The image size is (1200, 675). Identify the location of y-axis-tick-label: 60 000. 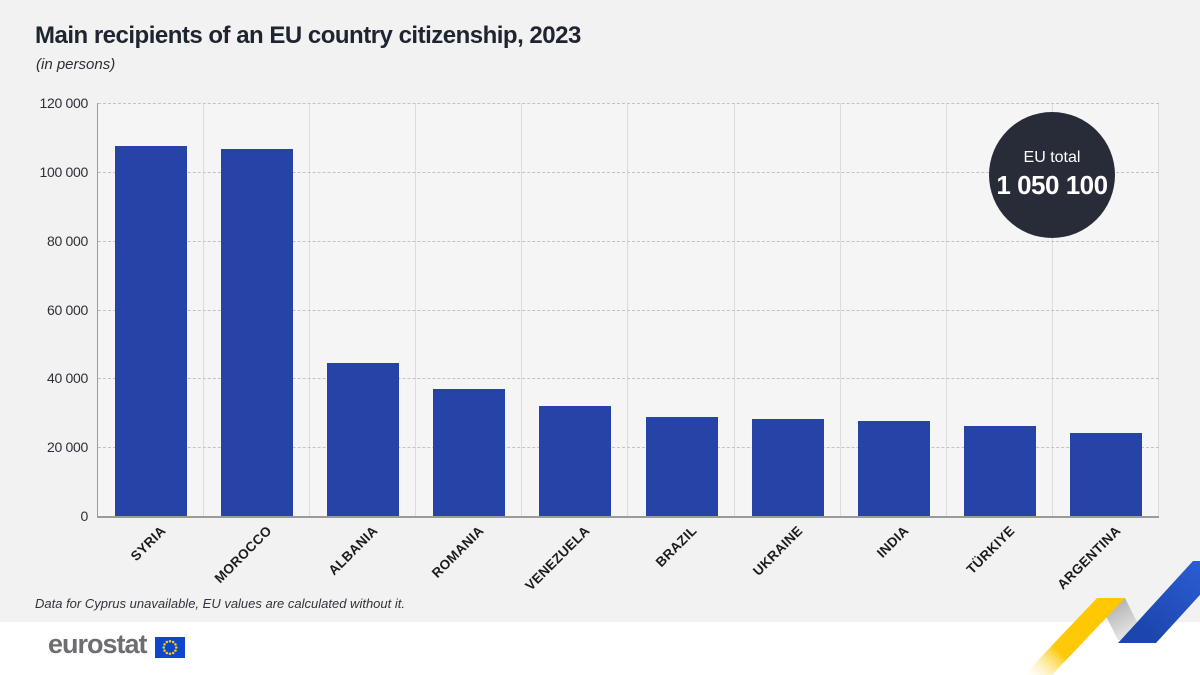
(67, 309).